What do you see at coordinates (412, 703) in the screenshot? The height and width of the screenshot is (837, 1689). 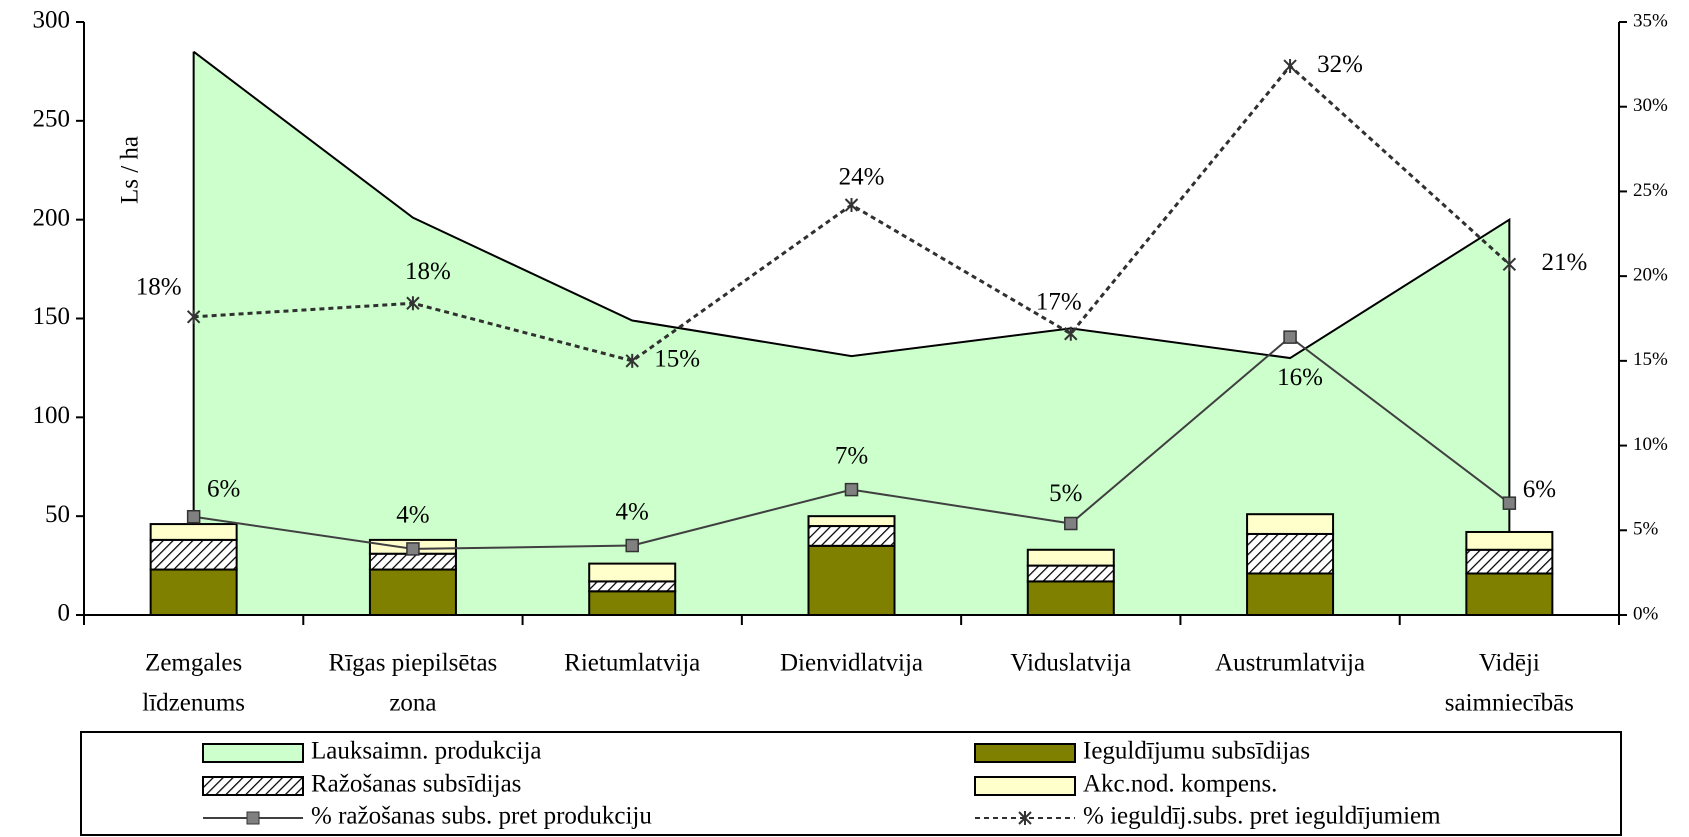 I see `x-tick-label: zona` at bounding box center [412, 703].